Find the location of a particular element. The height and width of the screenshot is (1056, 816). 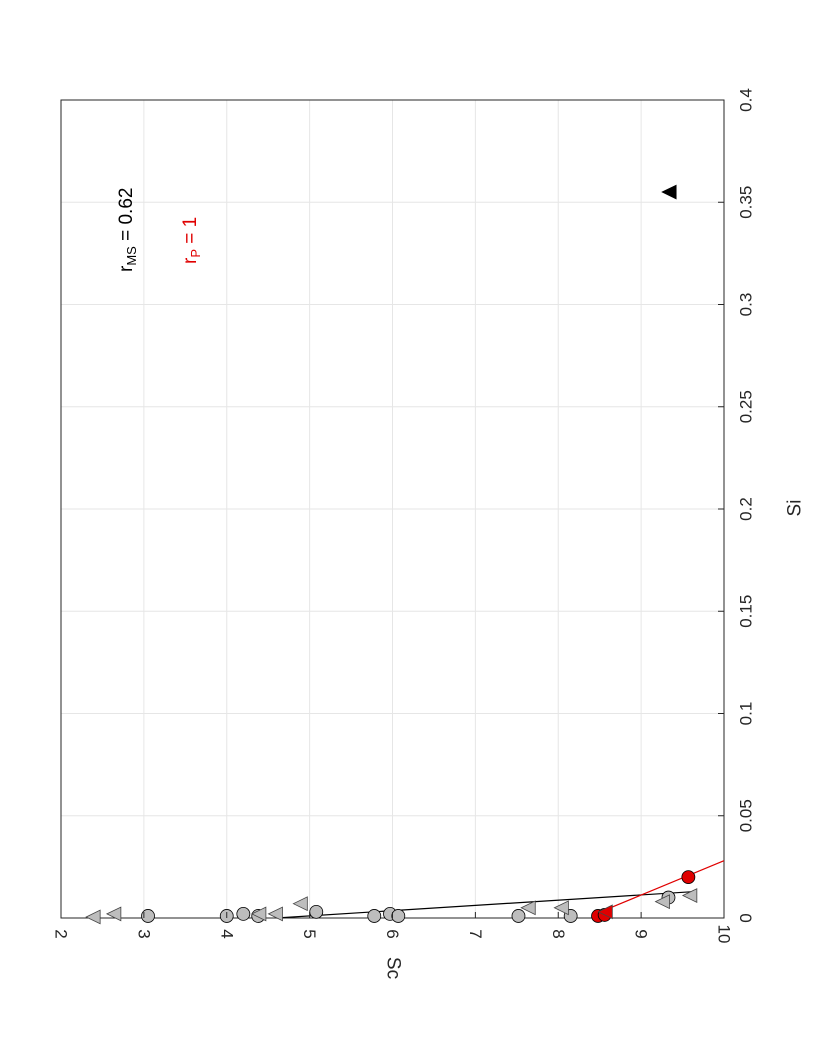

tick-label-sc-text: 10 is located at coordinates (724, 934).